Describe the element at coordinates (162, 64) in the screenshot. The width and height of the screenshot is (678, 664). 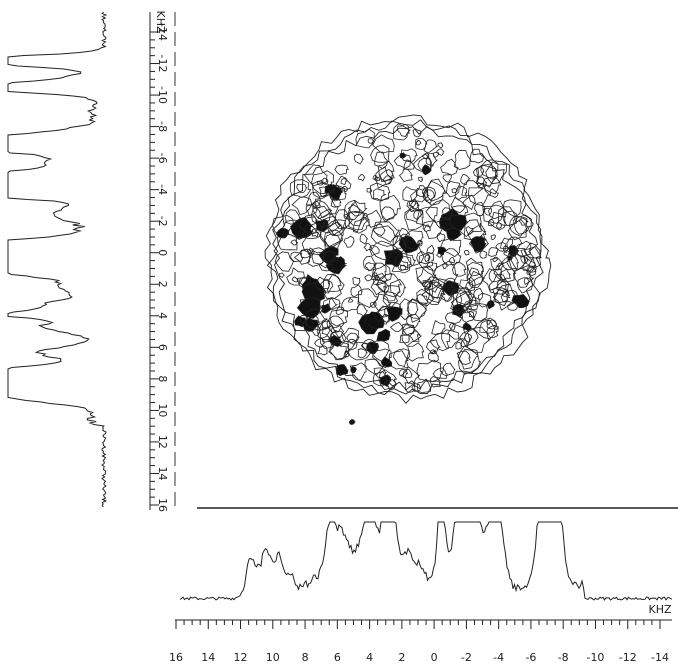
I see `y-tick-label: -12` at that location.